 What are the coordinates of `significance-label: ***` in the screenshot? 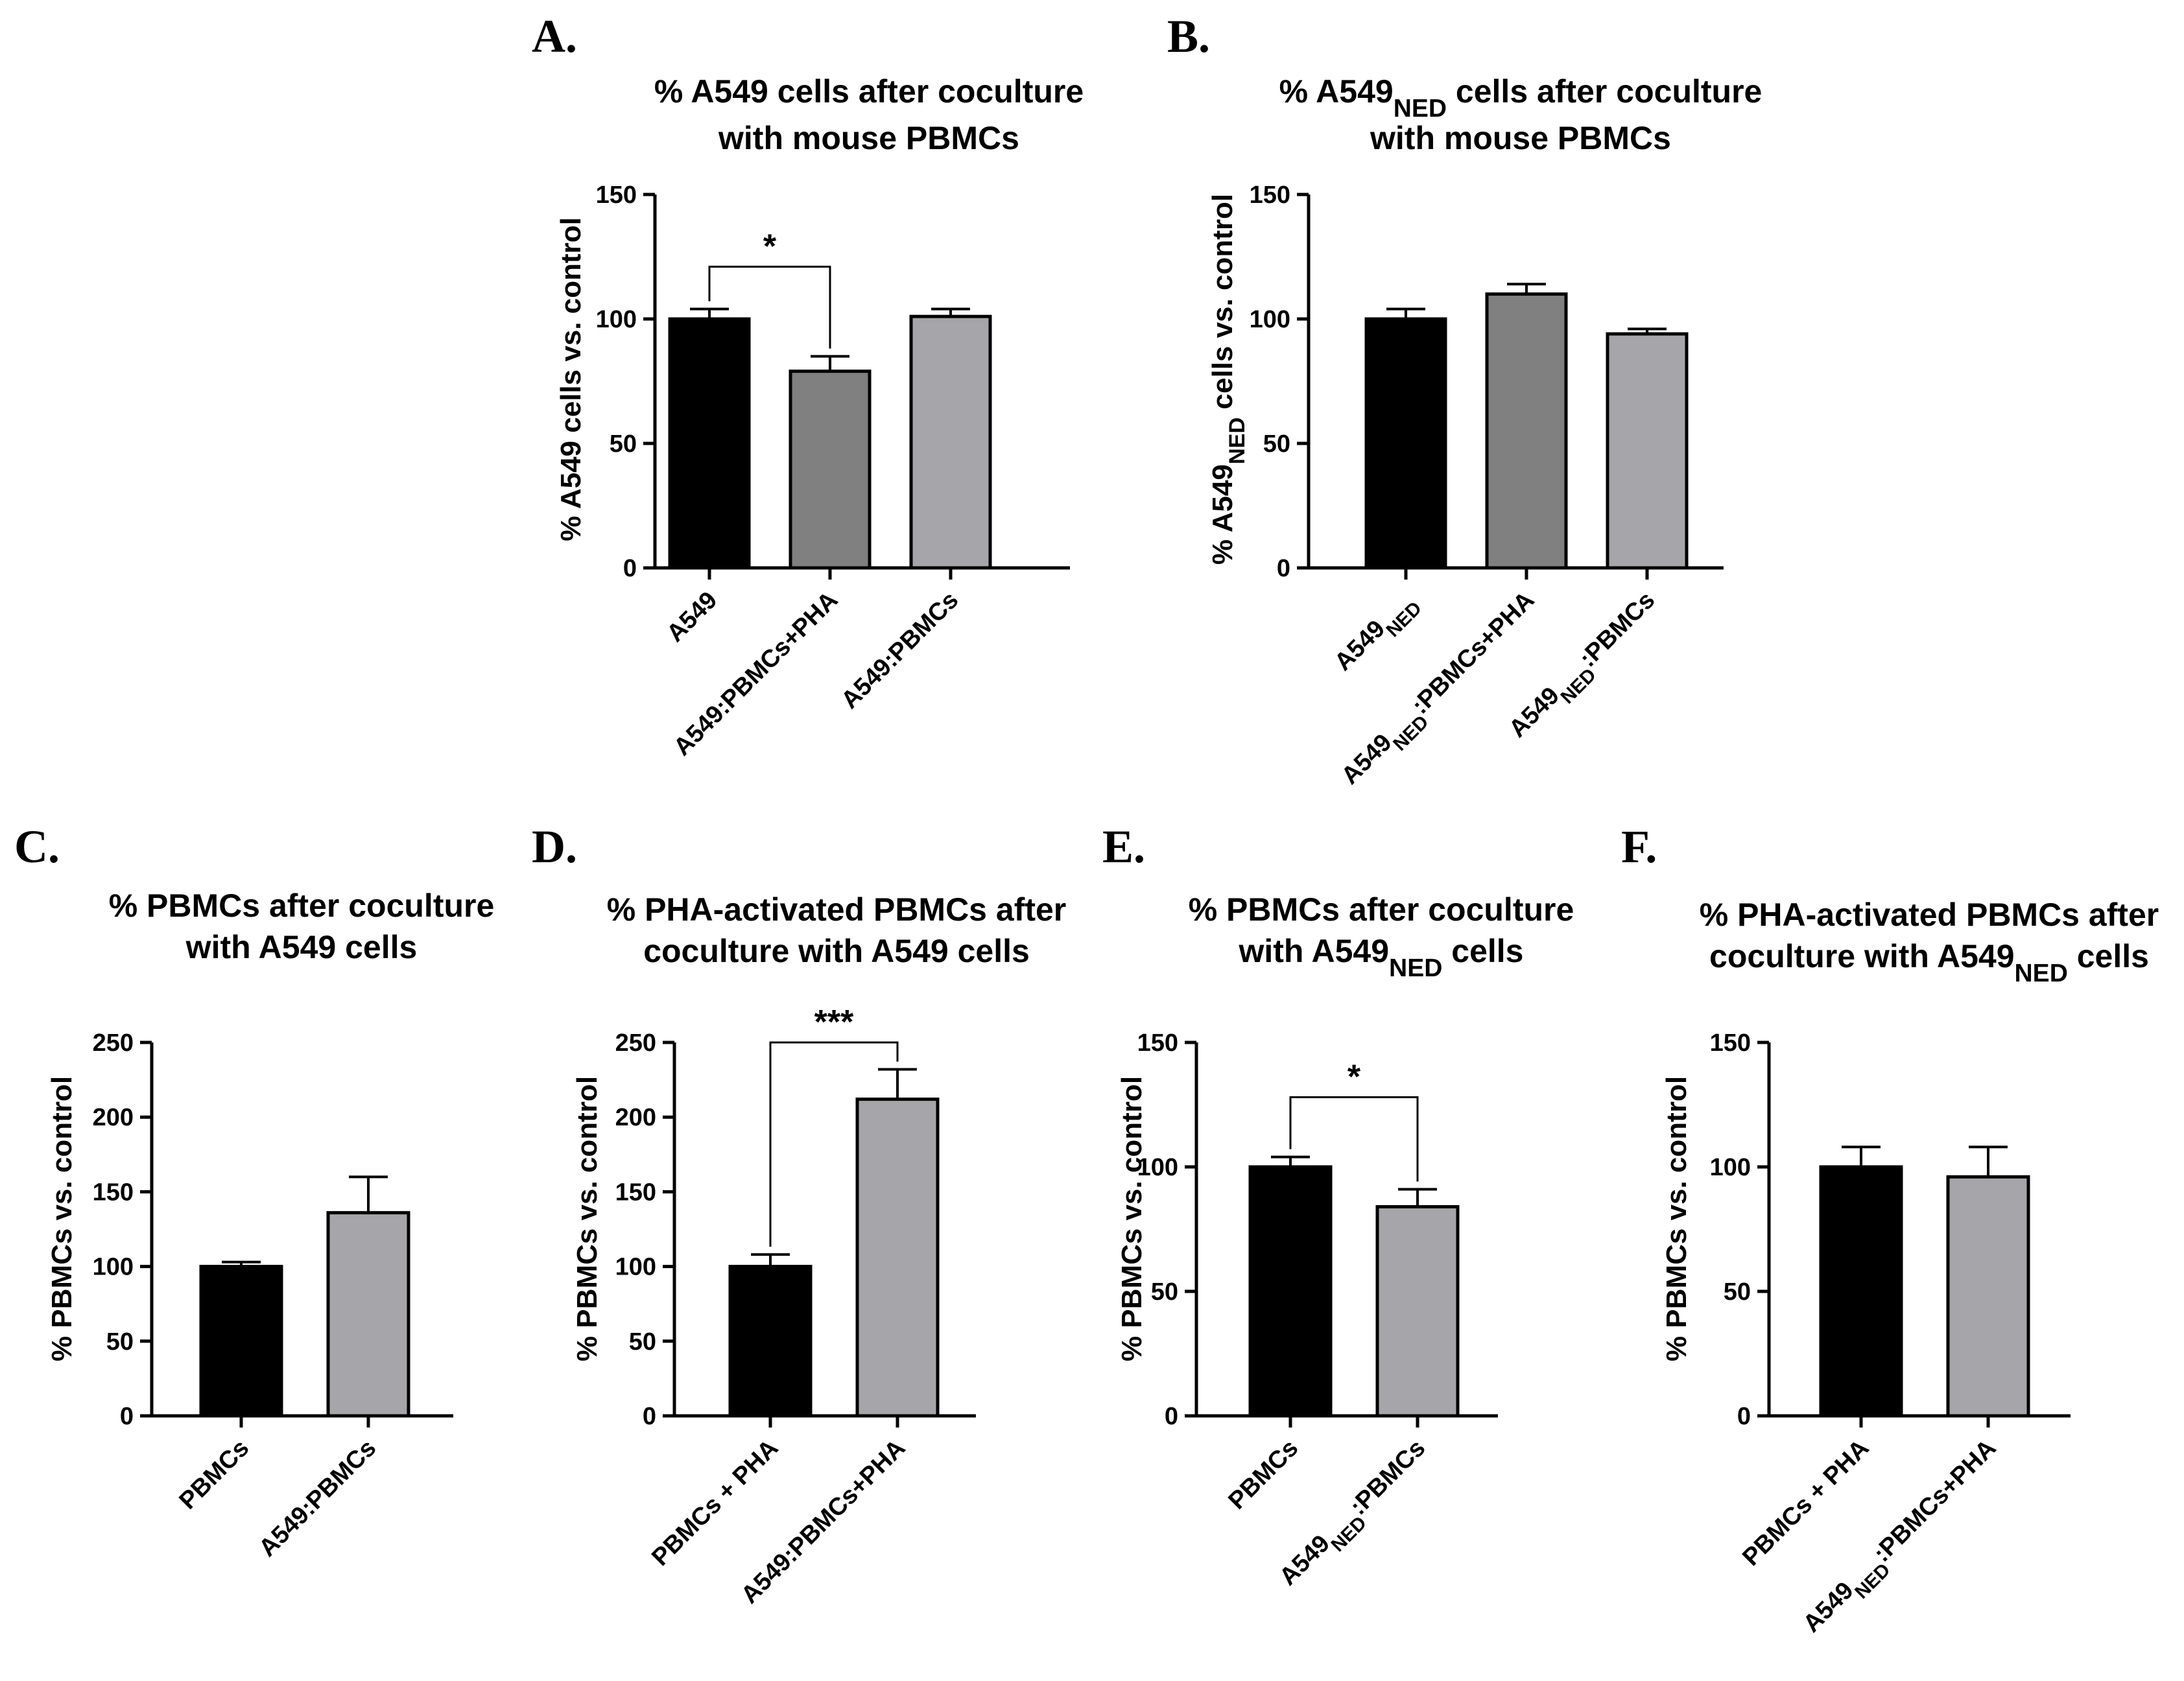 It's located at (834, 1022).